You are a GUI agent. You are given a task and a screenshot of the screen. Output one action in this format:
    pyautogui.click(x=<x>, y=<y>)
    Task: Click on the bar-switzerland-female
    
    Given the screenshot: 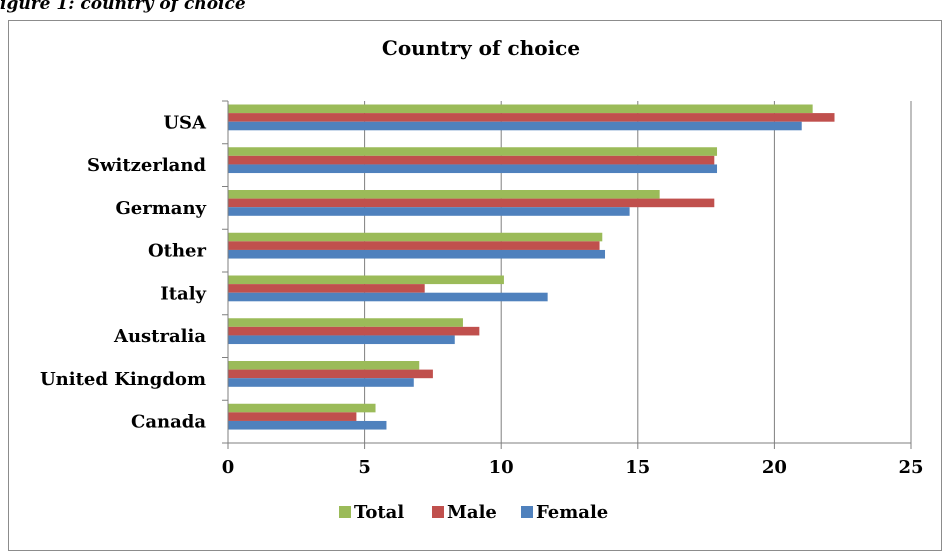 What is the action you would take?
    pyautogui.click(x=473, y=169)
    